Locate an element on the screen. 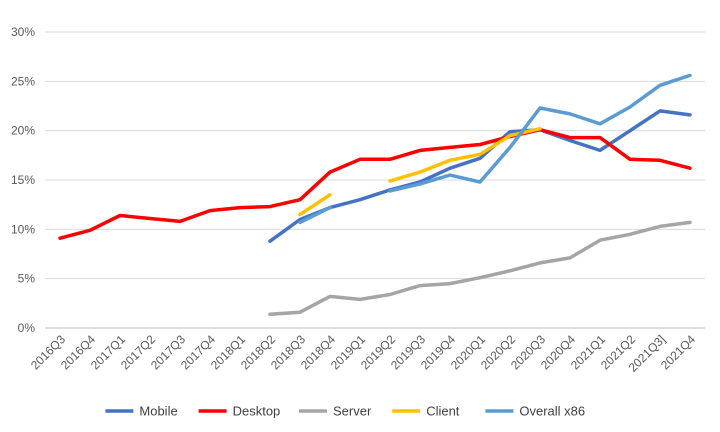 The width and height of the screenshot is (720, 432). legend-item-overall-x86: Overall x86 is located at coordinates (535, 411).